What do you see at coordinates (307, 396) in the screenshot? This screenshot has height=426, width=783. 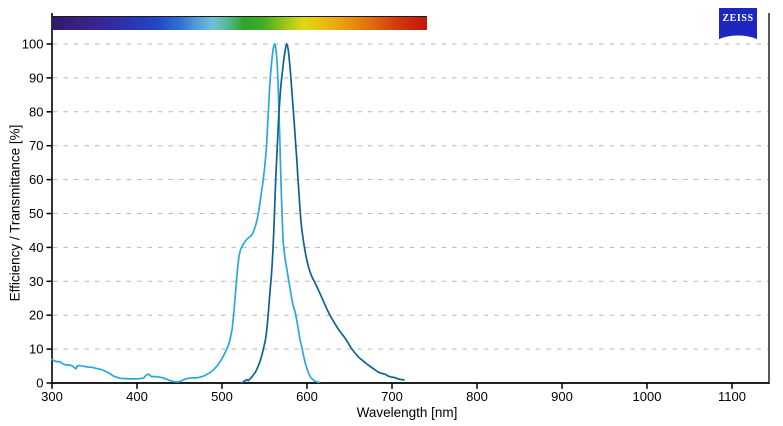 I see `x-tick-label-600: 600` at bounding box center [307, 396].